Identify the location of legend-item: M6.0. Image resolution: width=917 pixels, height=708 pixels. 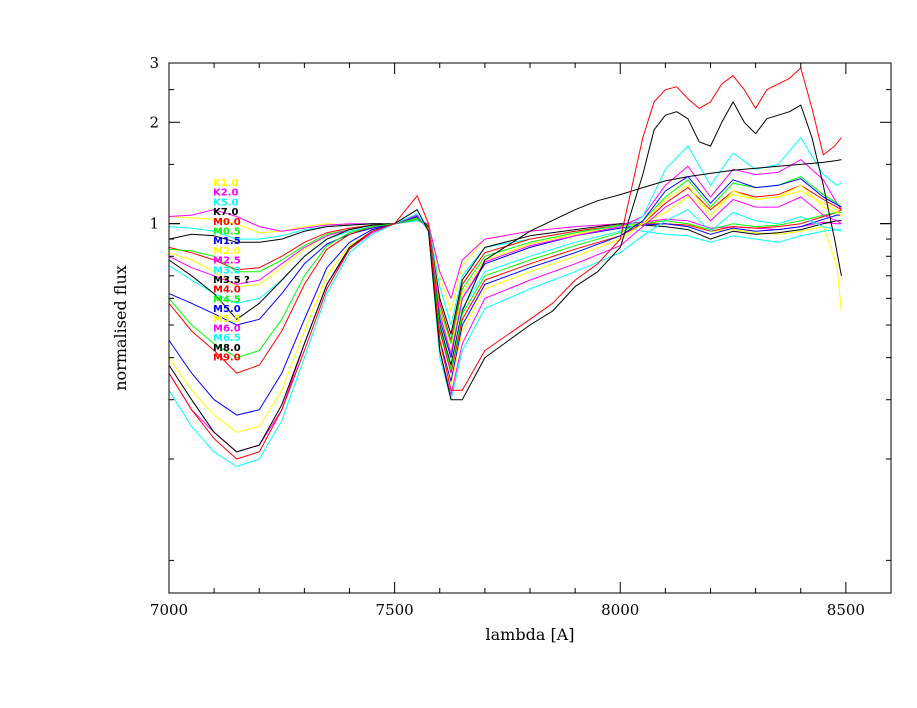
(227, 329).